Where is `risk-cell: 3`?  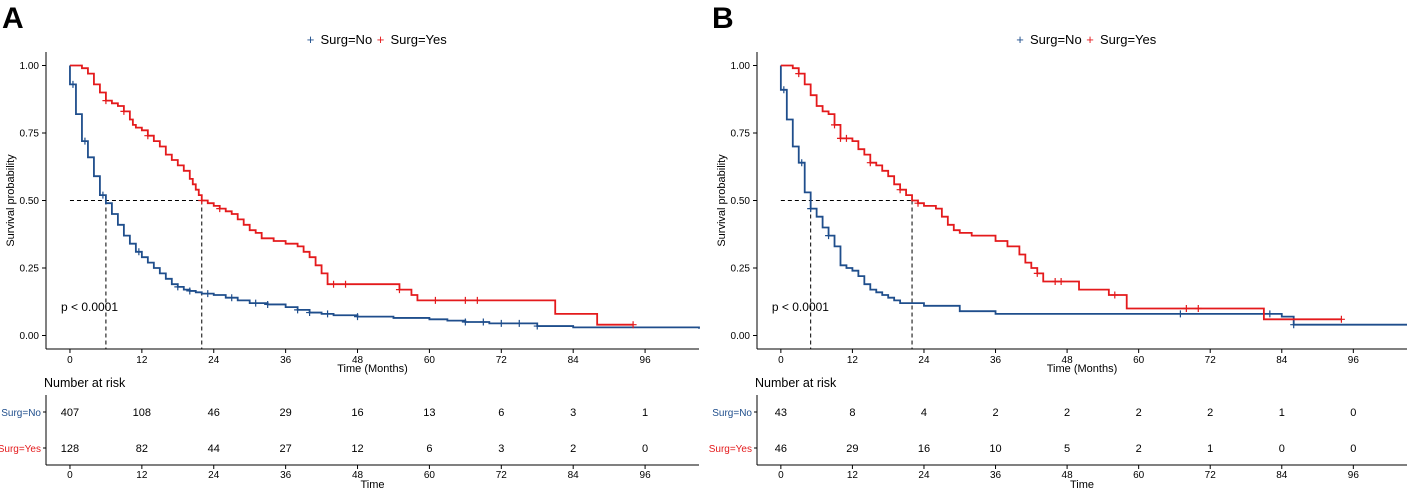
risk-cell: 3 is located at coordinates (501, 449).